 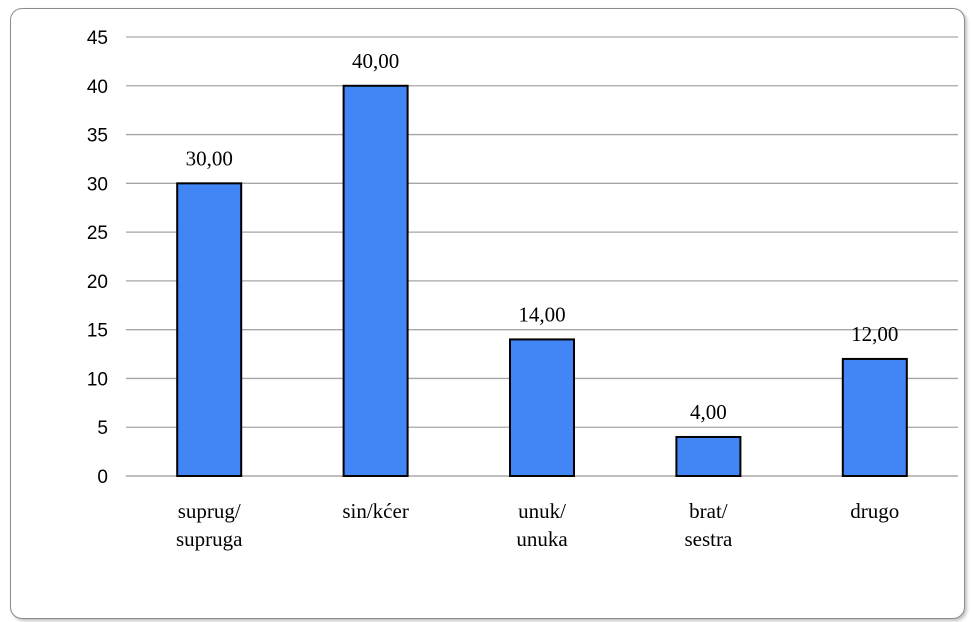 I want to click on x-category-label: drugo, so click(x=874, y=511).